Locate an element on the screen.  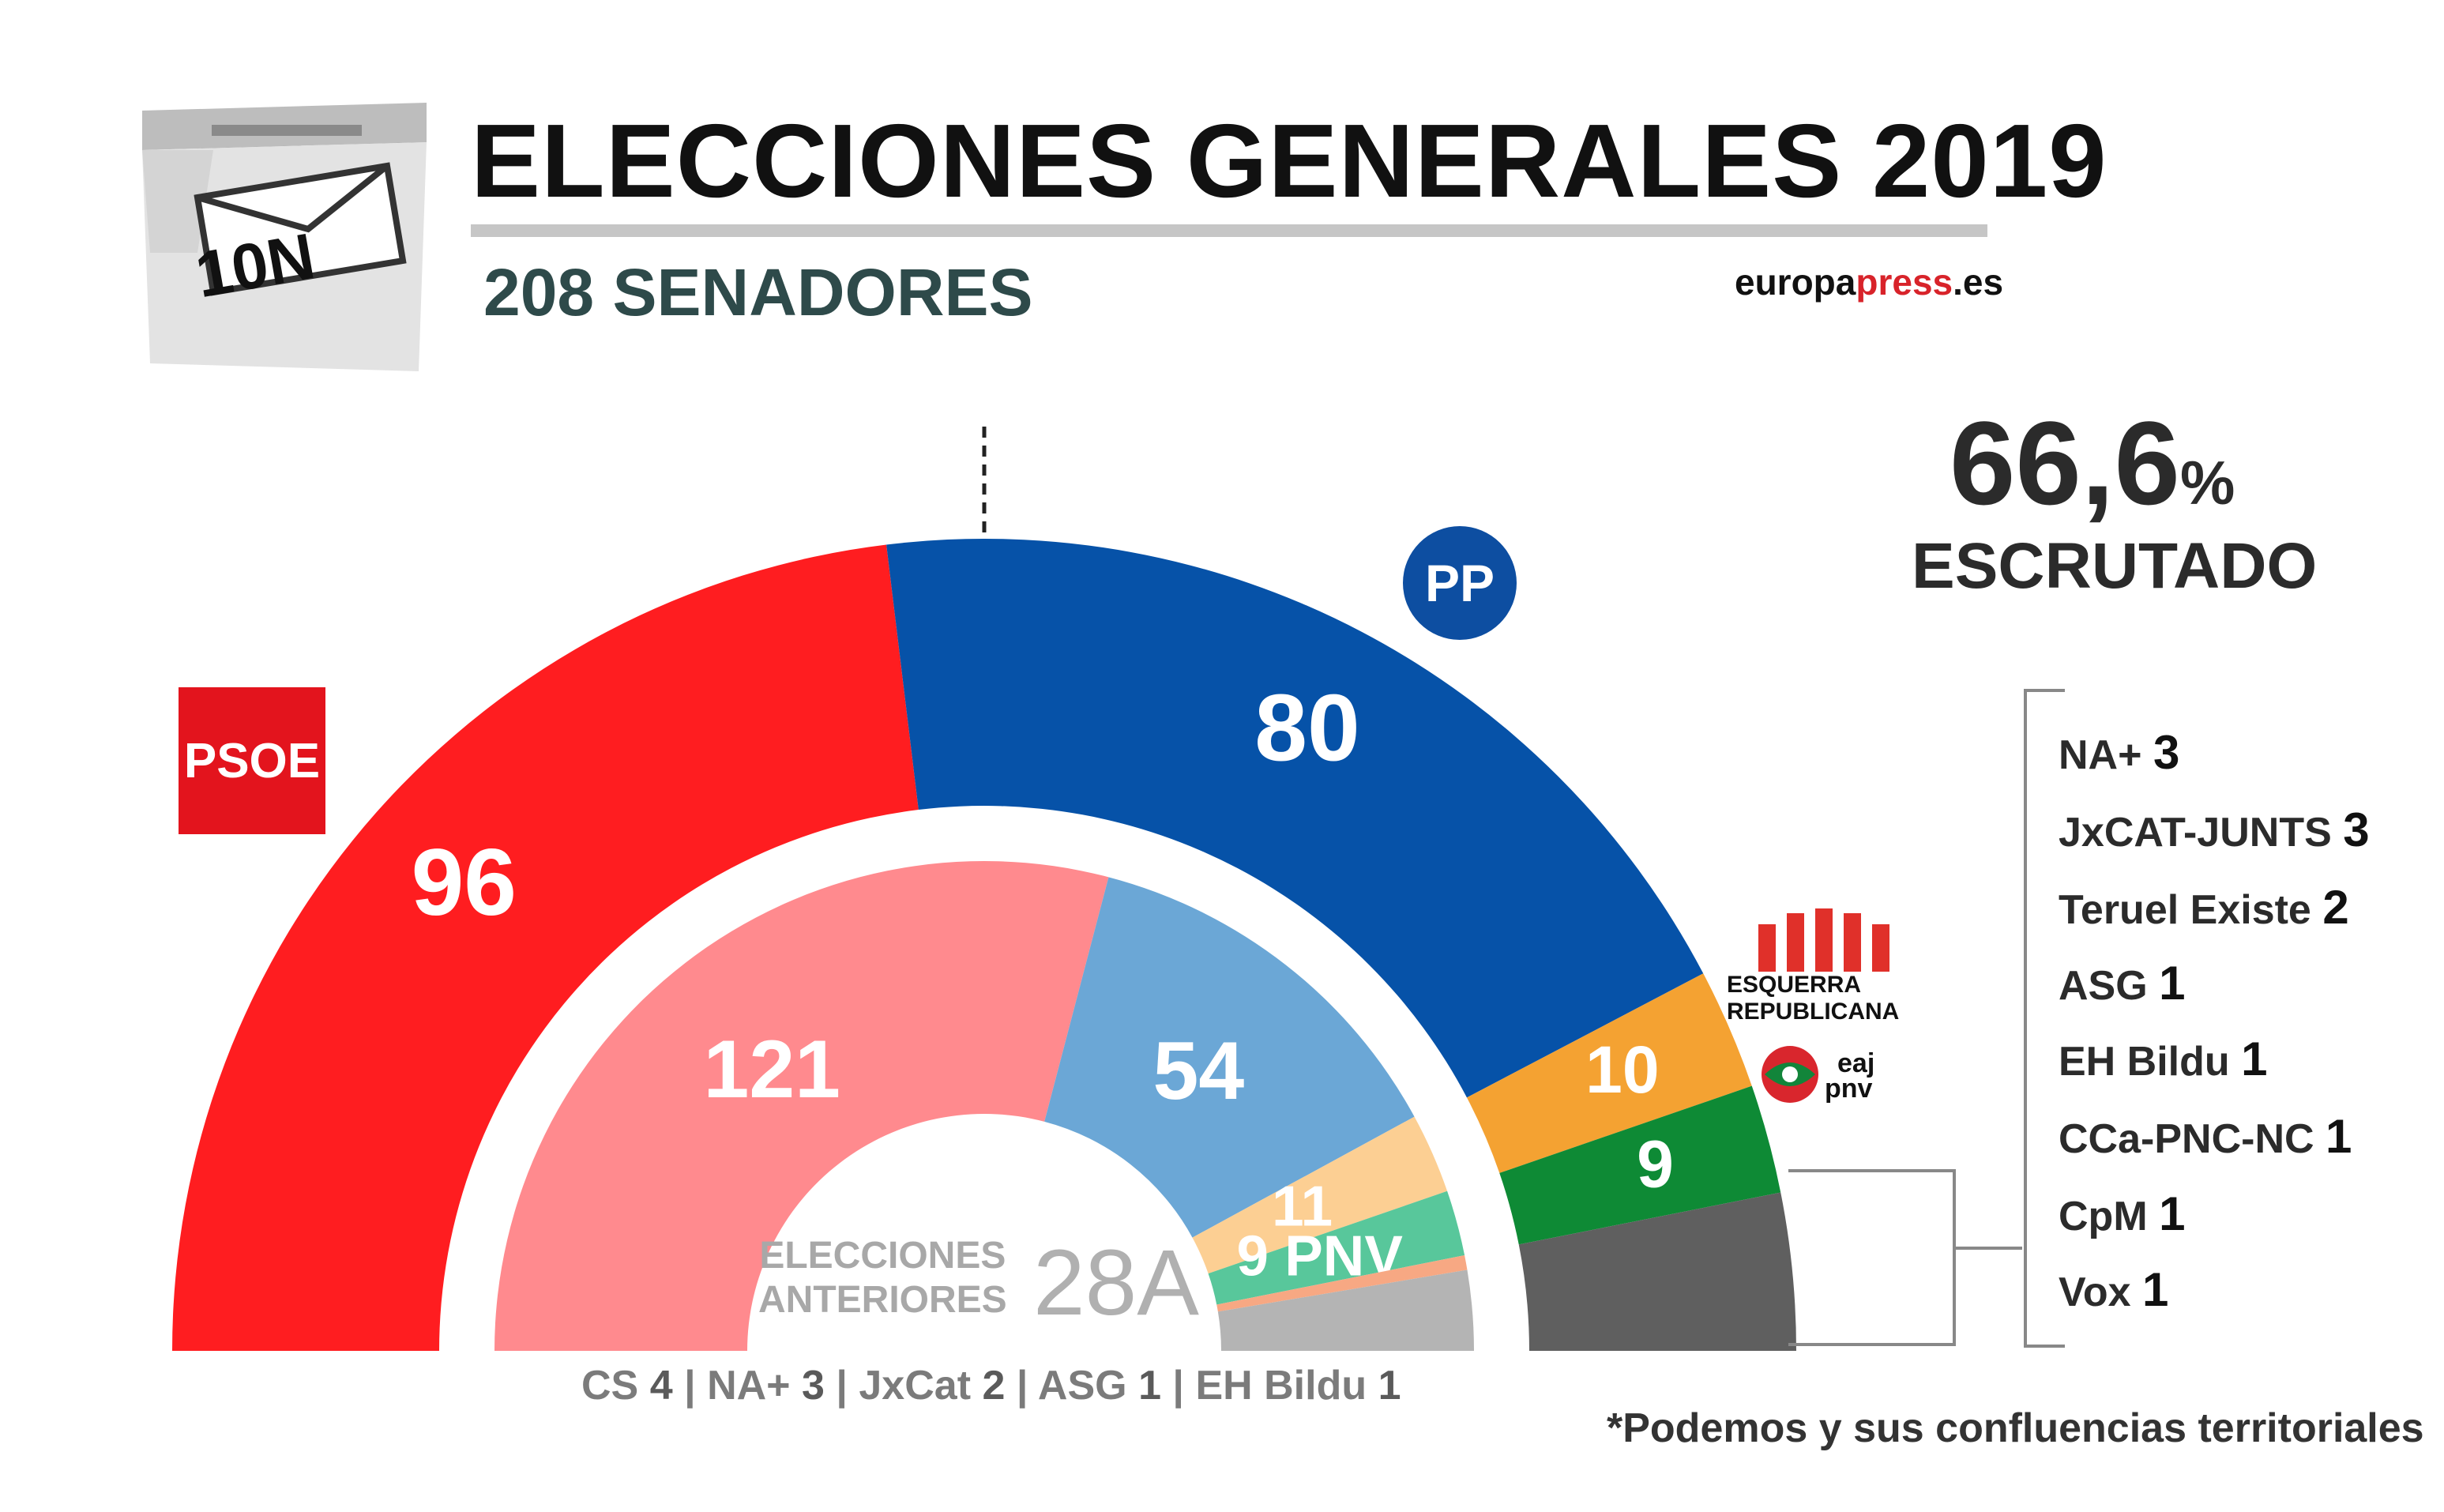
others-party-name: JxCAT-JUNTS is located at coordinates (2195, 833).